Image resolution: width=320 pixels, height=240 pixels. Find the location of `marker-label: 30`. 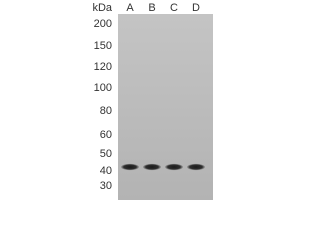

marker-label: 30 is located at coordinates (106, 186).